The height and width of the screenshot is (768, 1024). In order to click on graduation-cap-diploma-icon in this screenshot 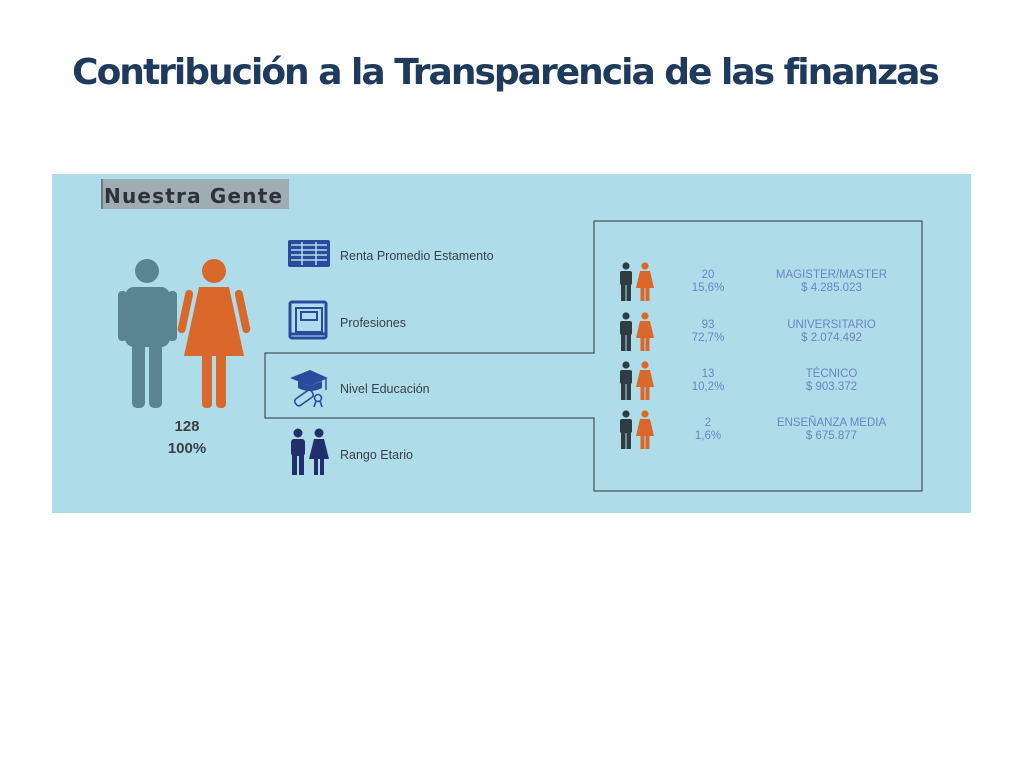, I will do `click(309, 389)`.